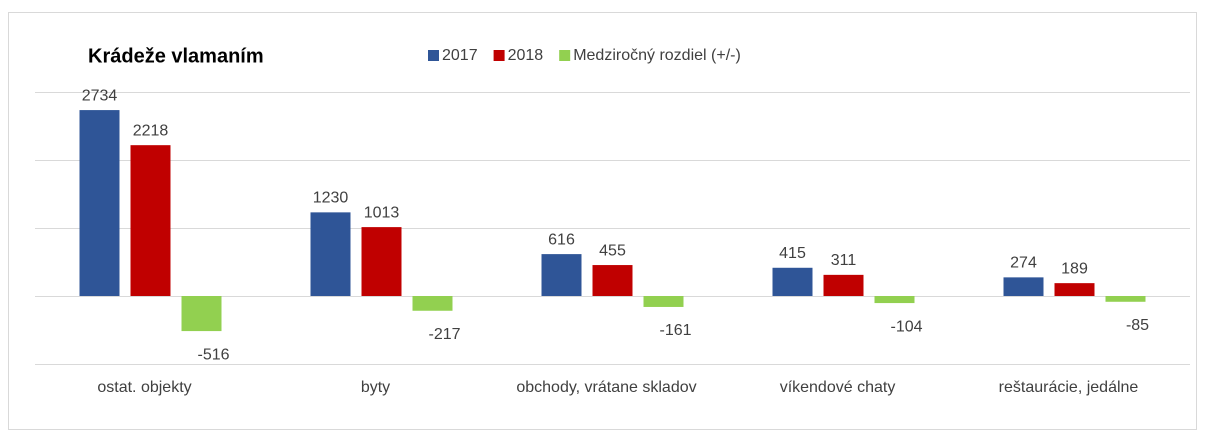 This screenshot has height=436, width=1205. Describe the element at coordinates (1074, 268) in the screenshot. I see `data-label: 189` at that location.